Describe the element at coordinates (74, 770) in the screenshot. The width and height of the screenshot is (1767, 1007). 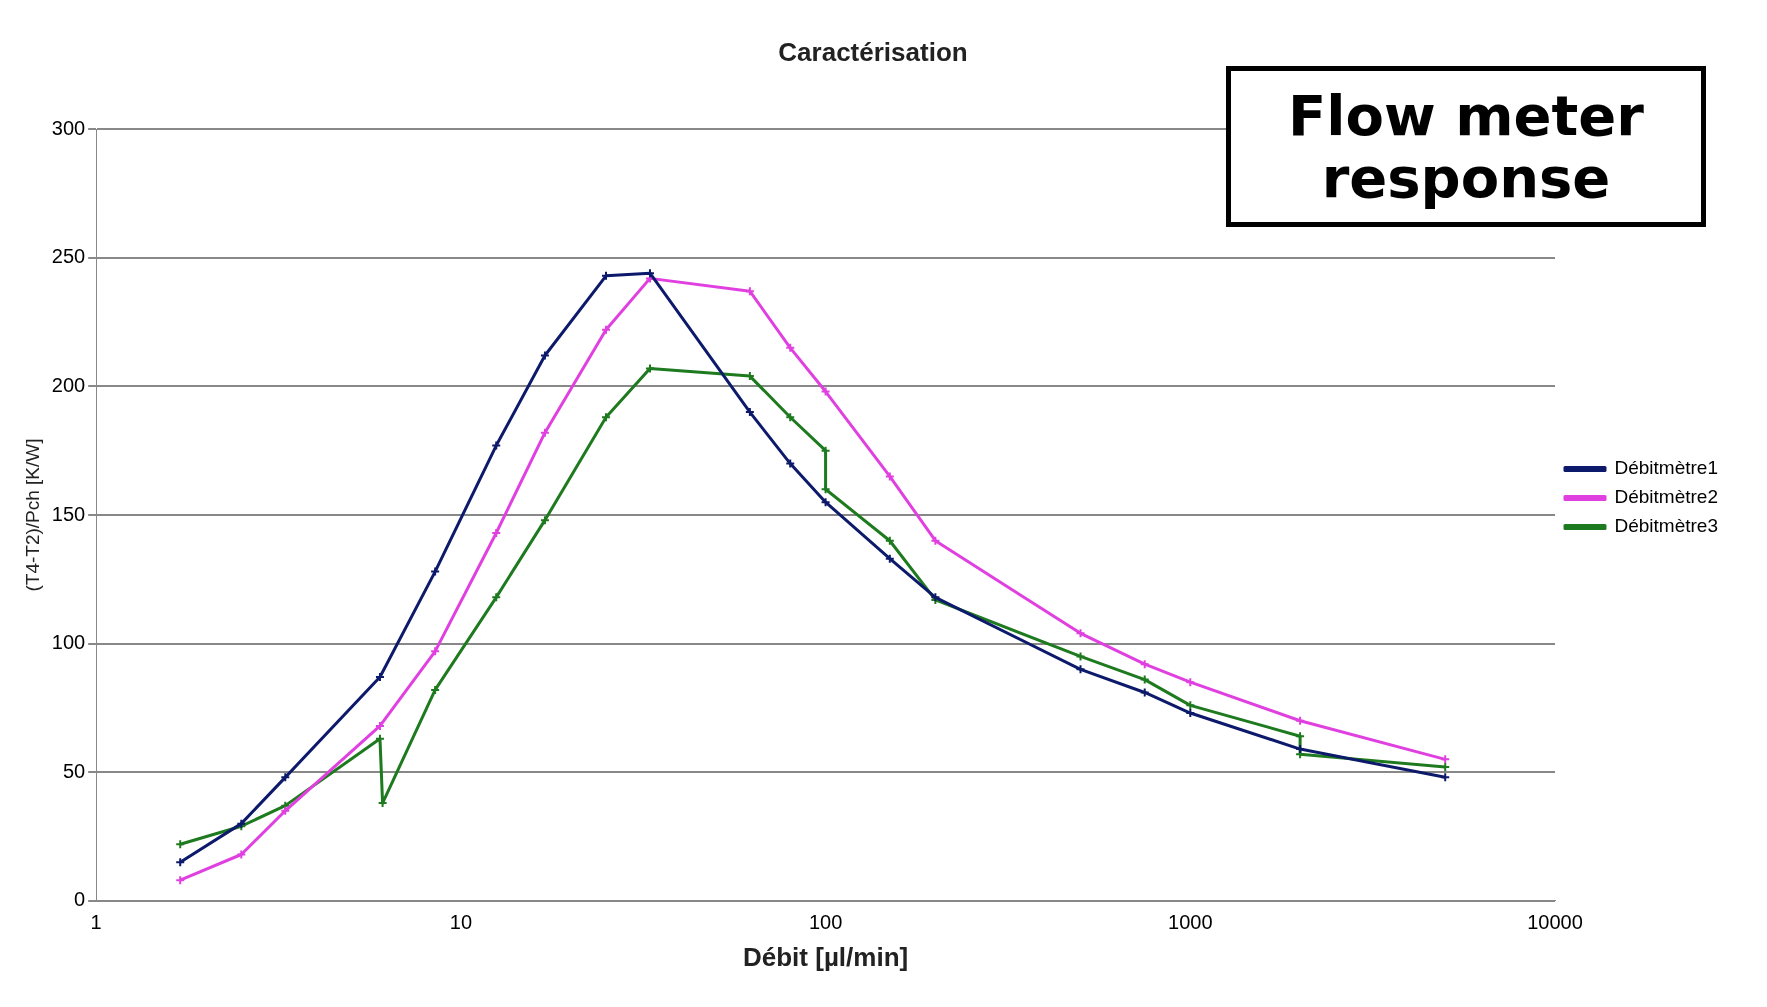
I see `y-tick-label: 50` at that location.